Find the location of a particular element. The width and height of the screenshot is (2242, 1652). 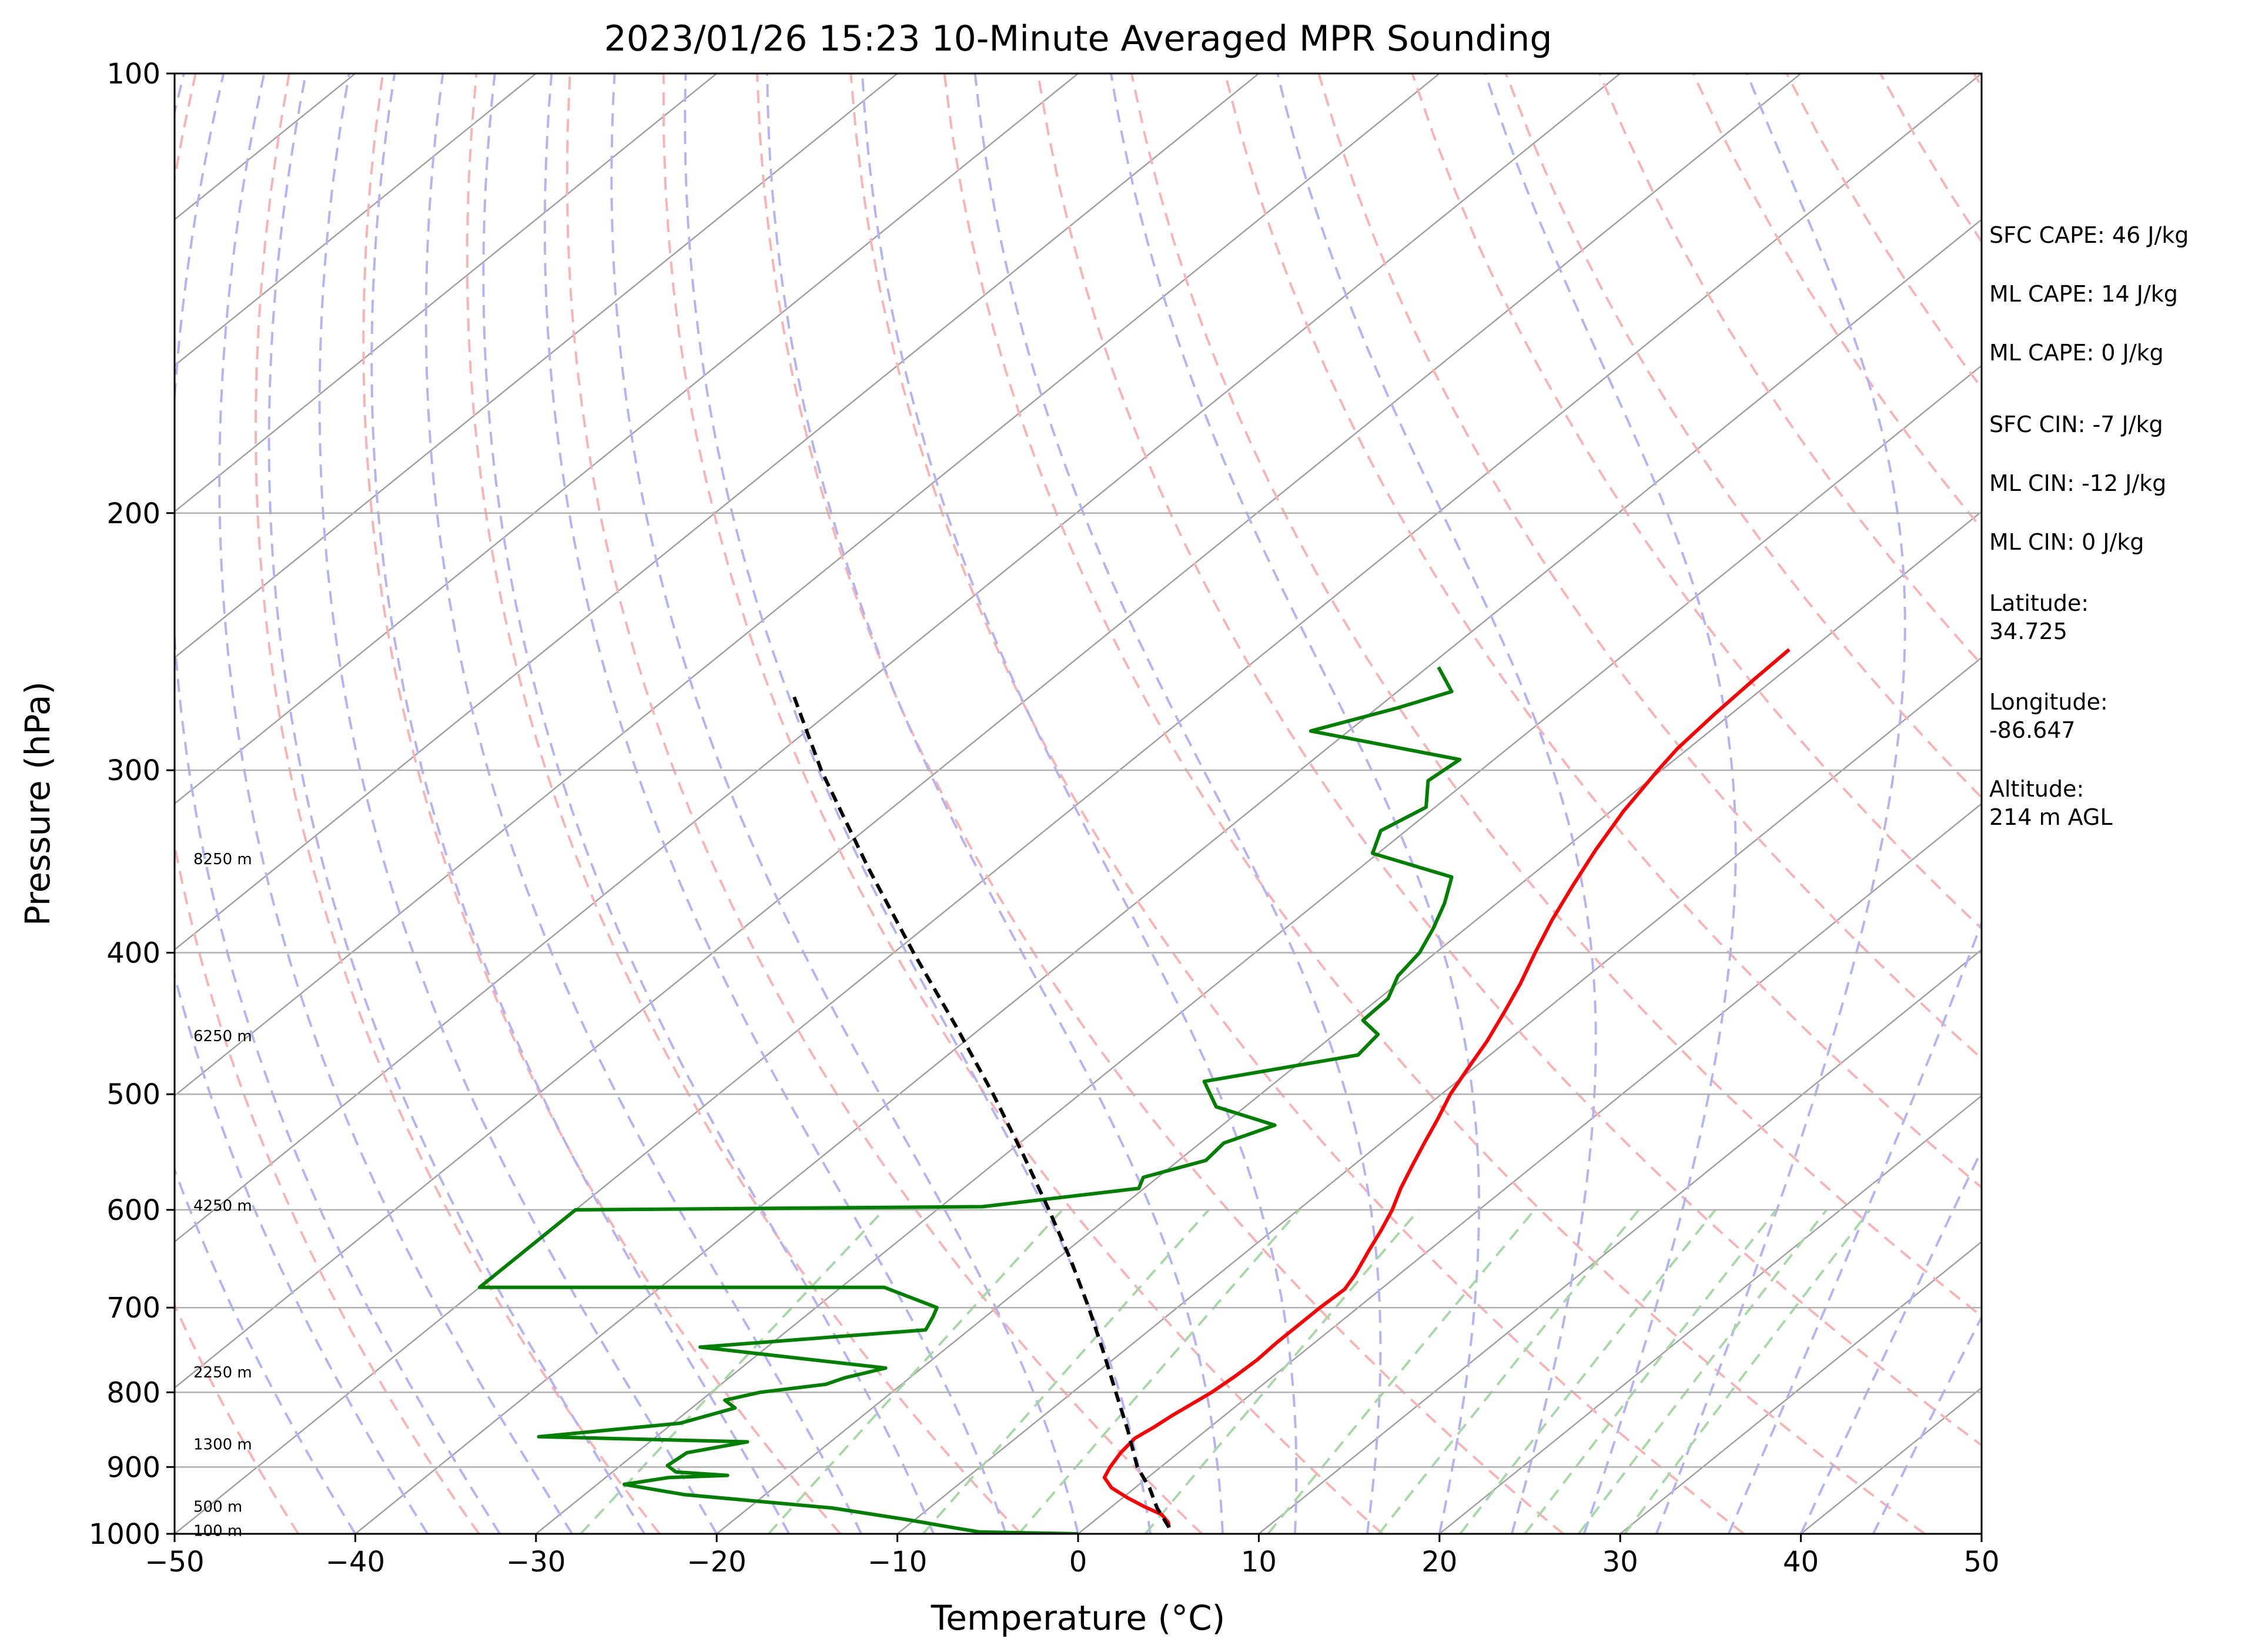

height-label: 2250 m is located at coordinates (223, 1373).